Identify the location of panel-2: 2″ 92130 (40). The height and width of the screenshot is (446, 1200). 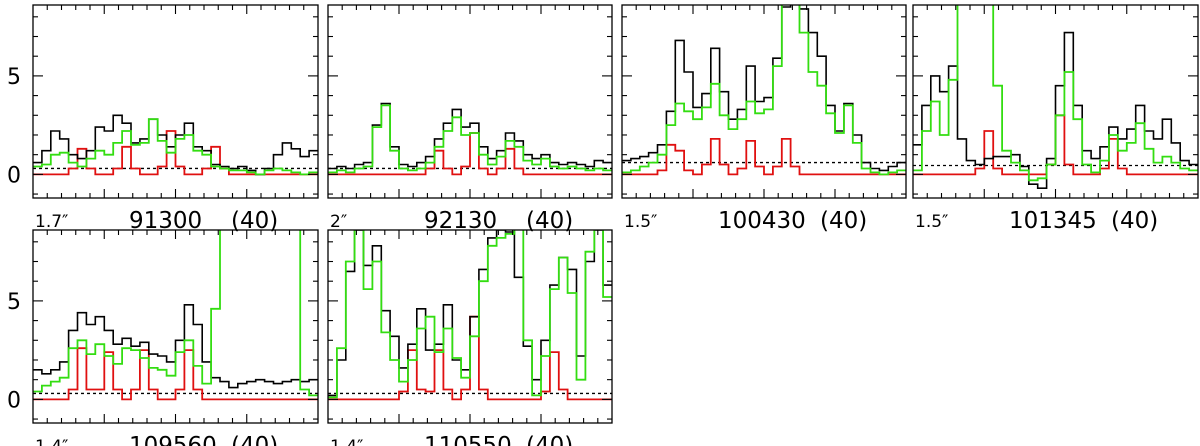
(470, 119).